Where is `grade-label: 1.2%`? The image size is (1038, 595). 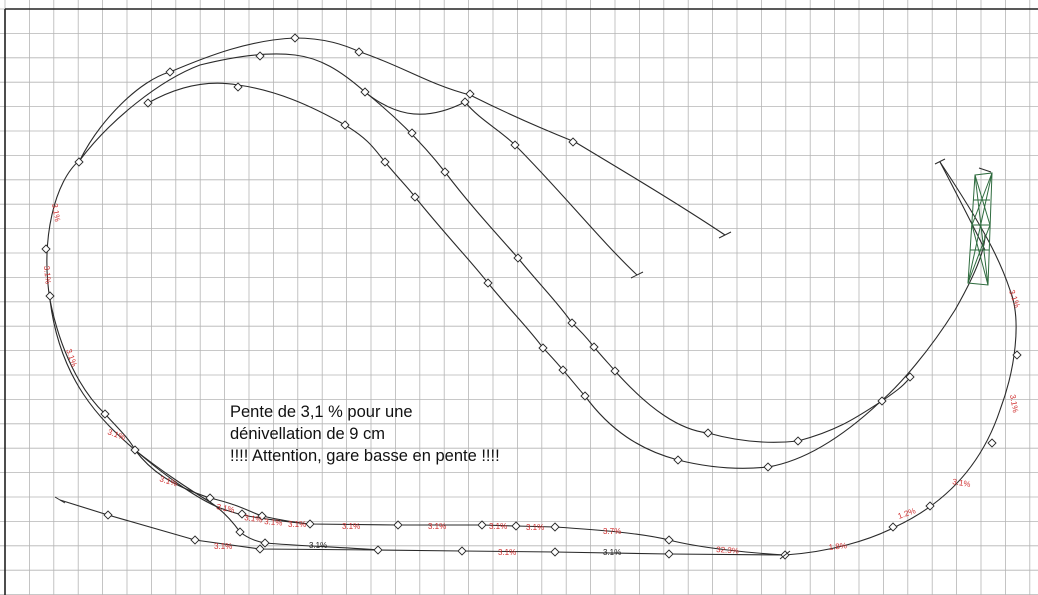 grade-label: 1.2% is located at coordinates (907, 513).